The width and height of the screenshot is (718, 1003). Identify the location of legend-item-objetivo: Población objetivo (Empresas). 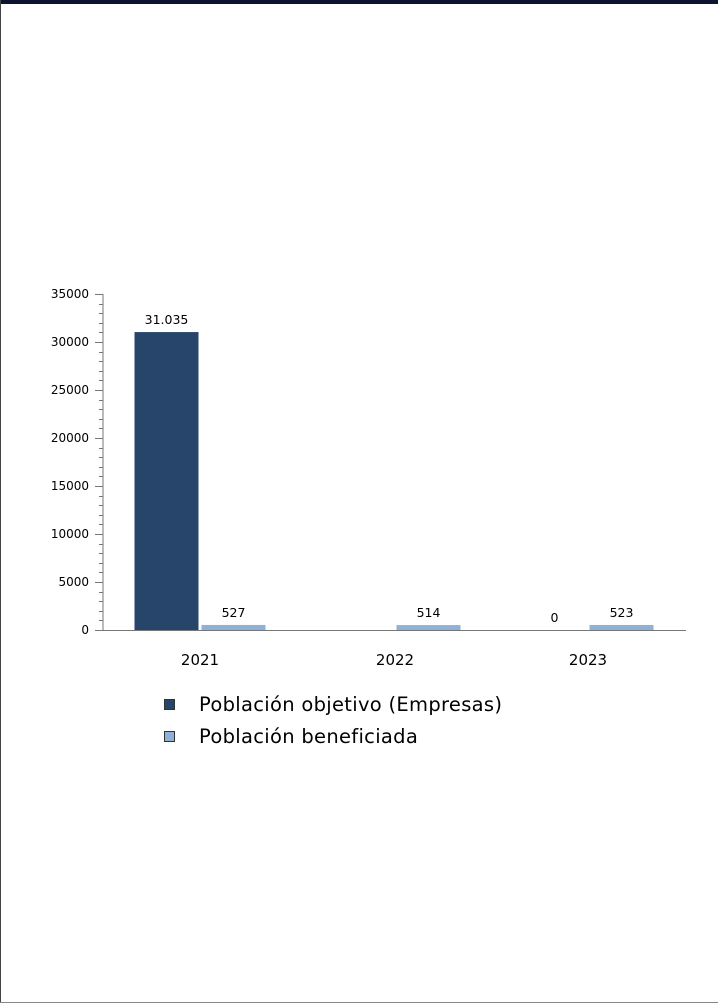
(333, 704).